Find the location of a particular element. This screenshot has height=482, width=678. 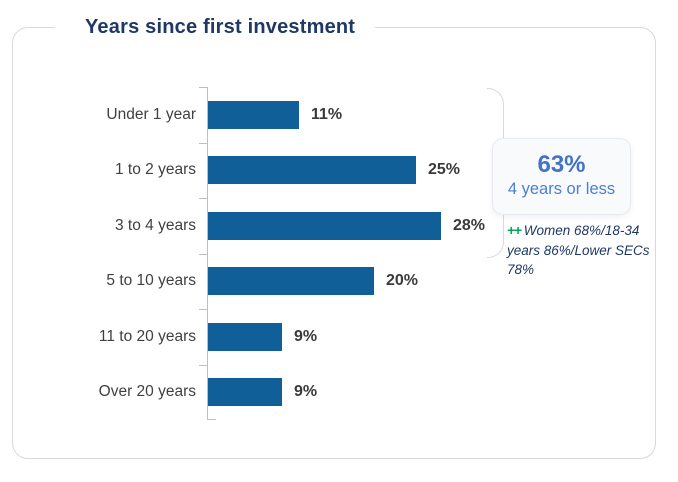

callout-value: 63% is located at coordinates (561, 164).